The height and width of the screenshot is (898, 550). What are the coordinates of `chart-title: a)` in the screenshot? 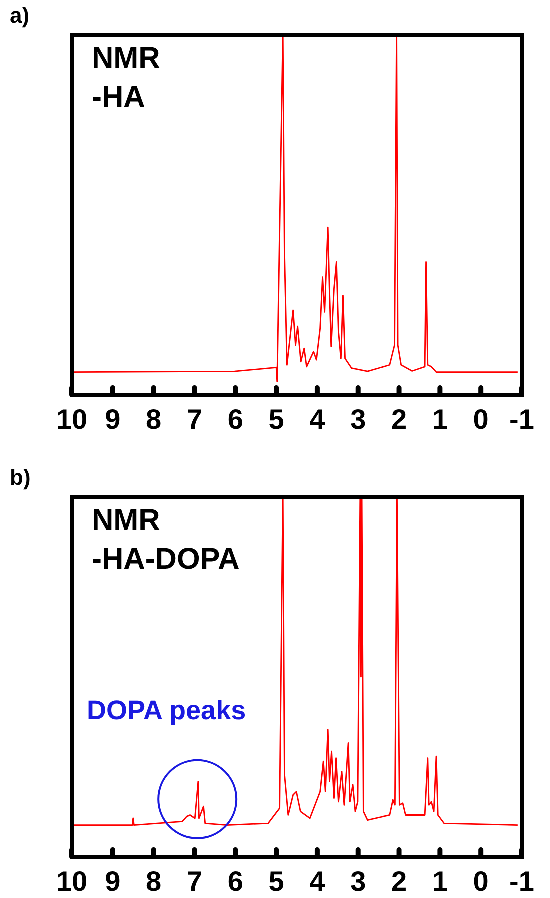 It's located at (20, 15).